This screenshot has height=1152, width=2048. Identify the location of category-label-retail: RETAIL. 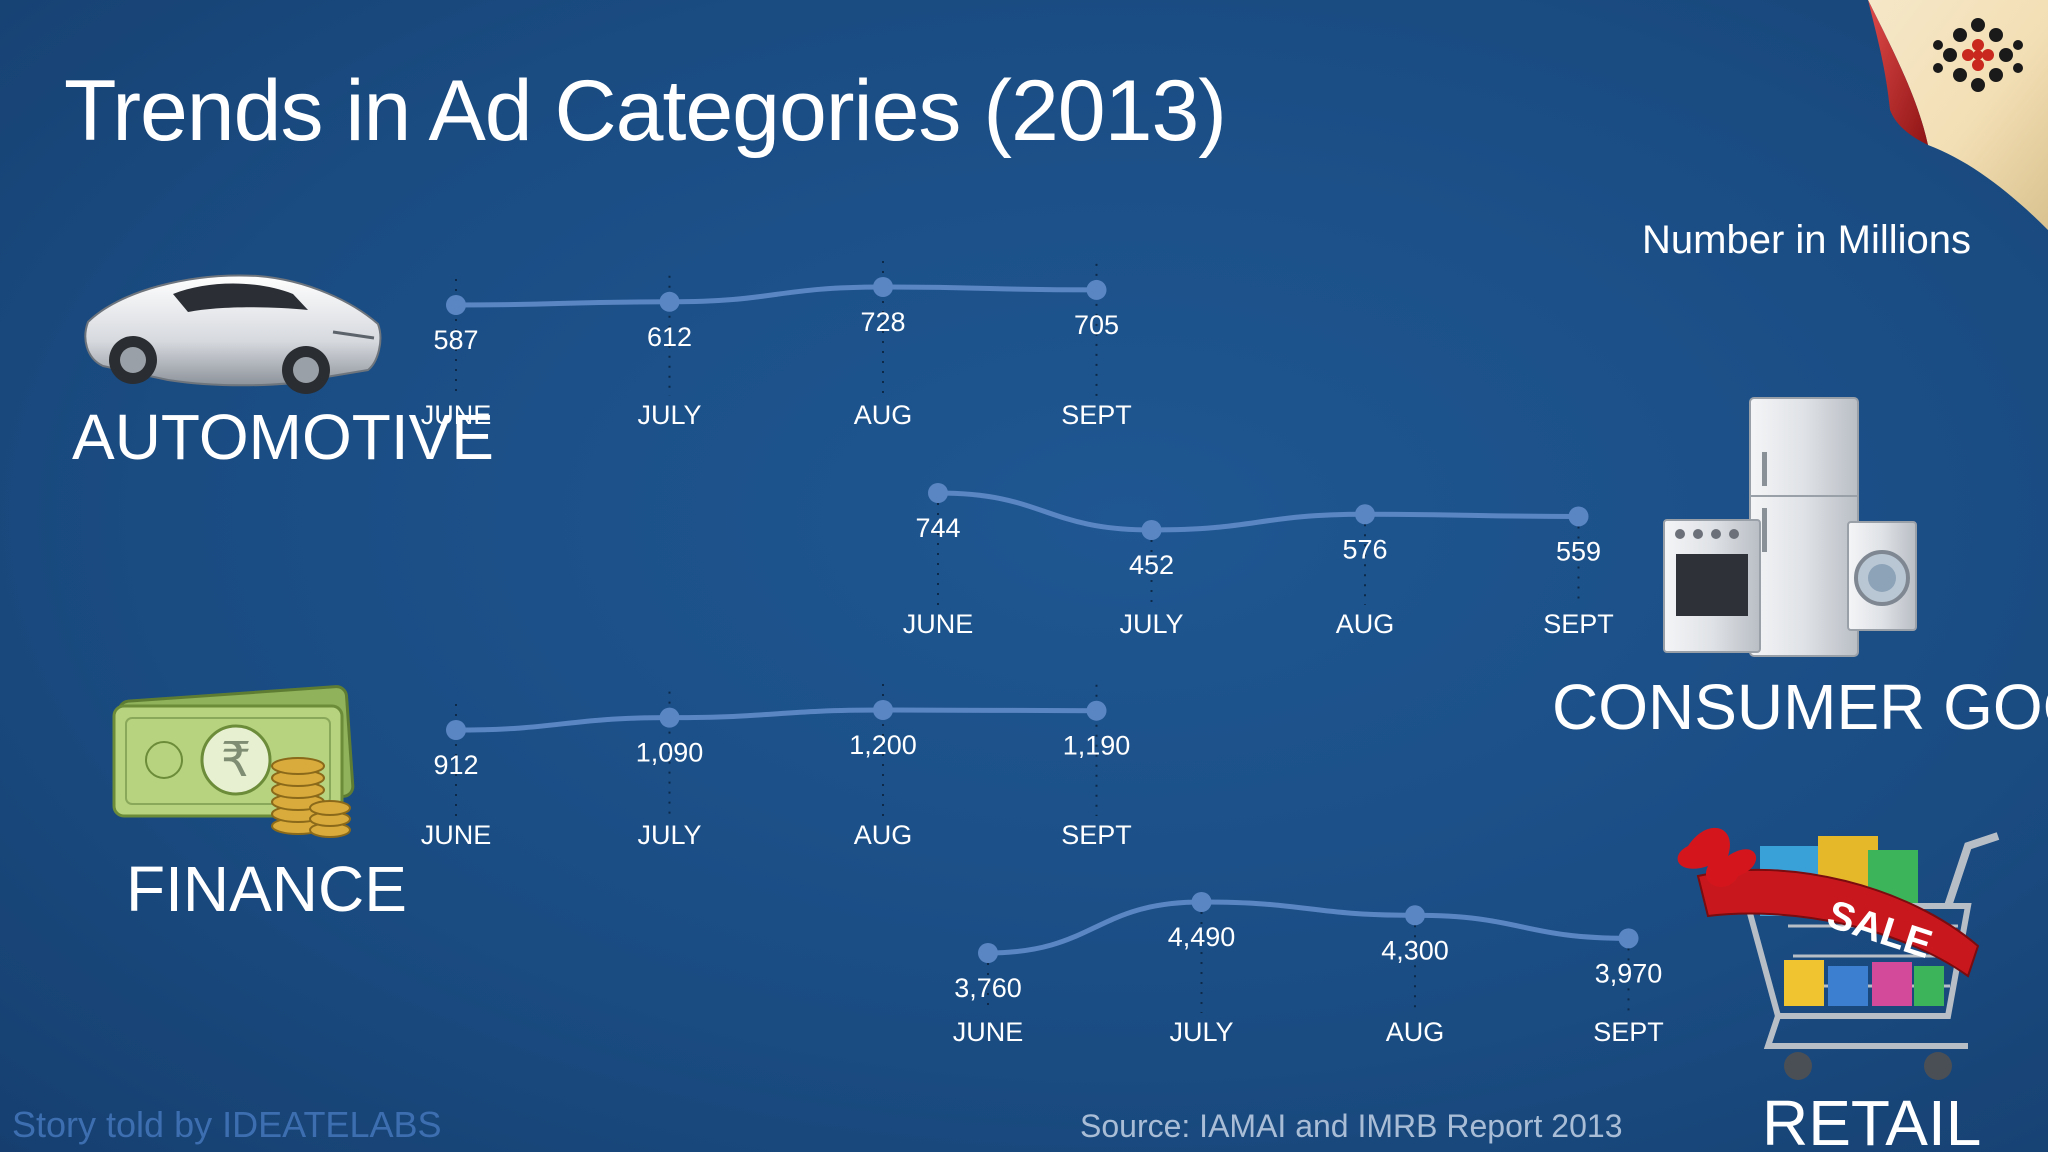
(1872, 1119).